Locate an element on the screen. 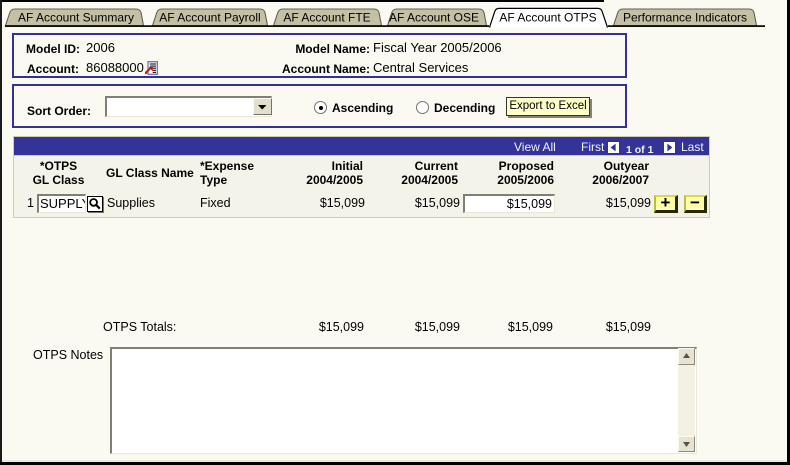  svg-text: AF Account Summary is located at coordinates (76, 18).